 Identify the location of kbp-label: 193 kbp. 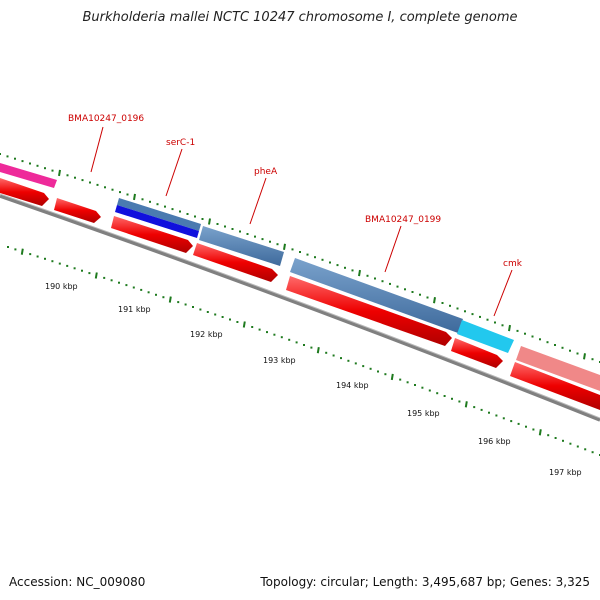
(279, 360).